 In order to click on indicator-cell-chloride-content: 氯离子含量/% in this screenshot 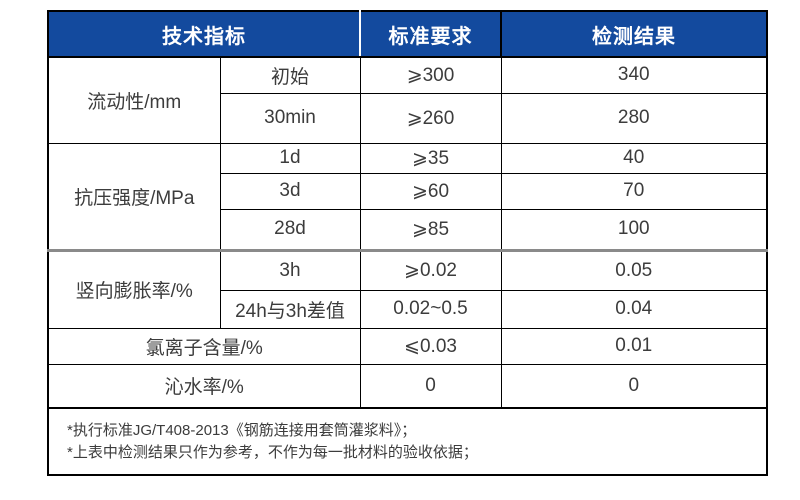, I will do `click(204, 346)`.